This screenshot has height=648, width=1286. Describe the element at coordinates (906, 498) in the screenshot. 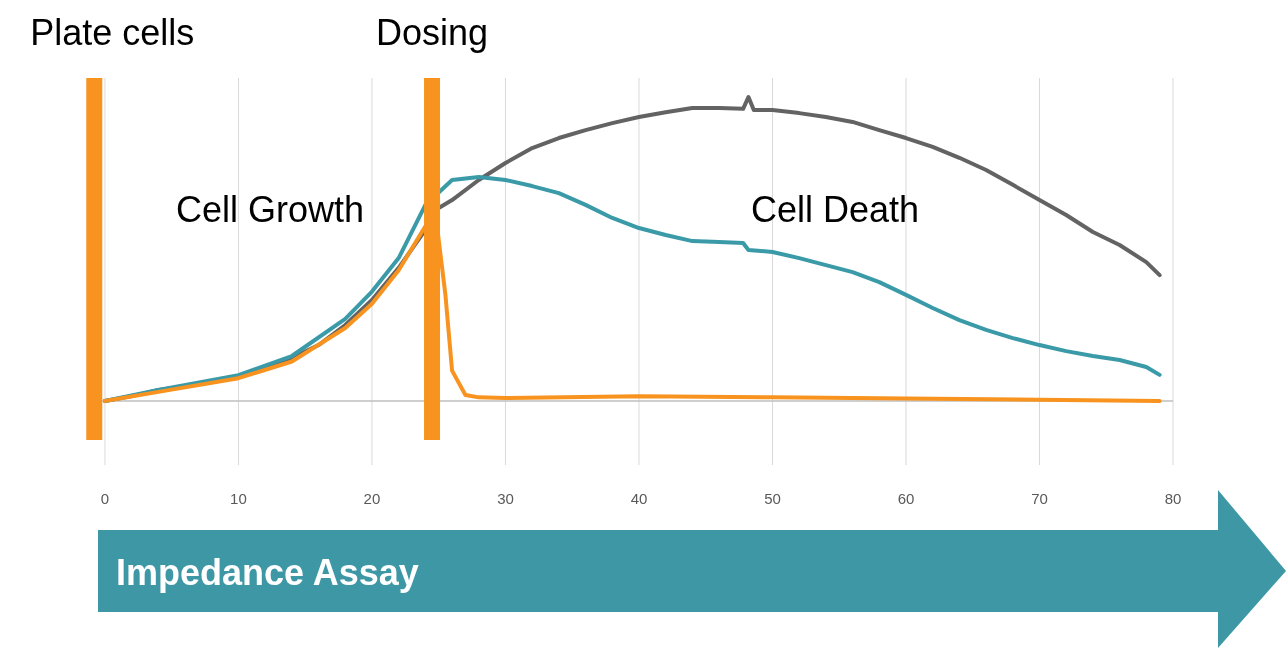

I see `x-tick-label: 60` at that location.